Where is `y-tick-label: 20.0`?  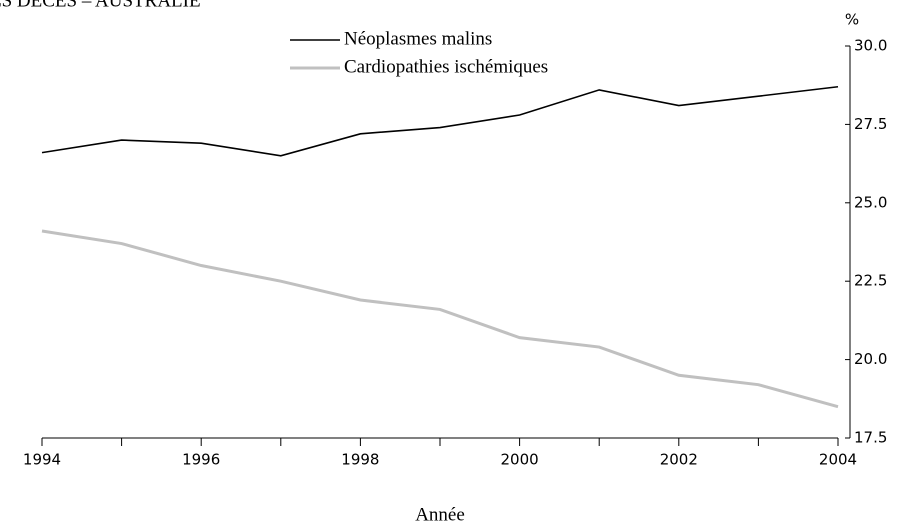
y-tick-label: 20.0 is located at coordinates (870, 359).